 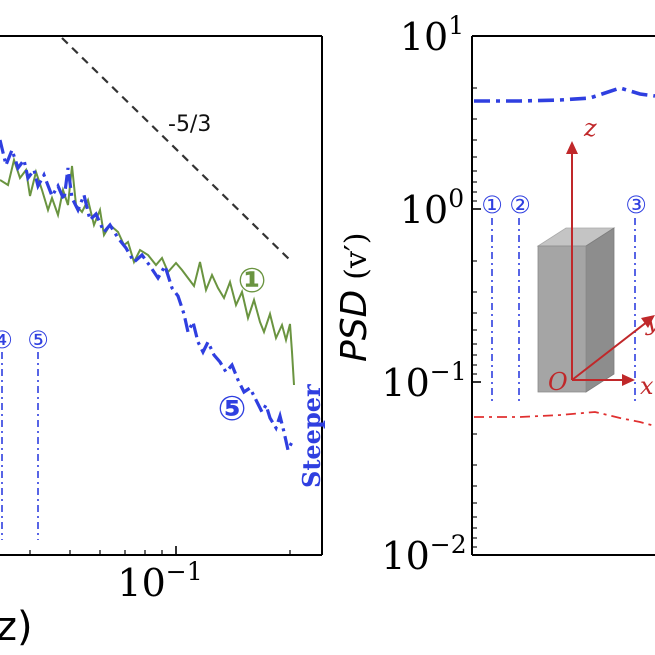 I want to click on right-marker-label-3: ③, so click(x=636, y=205).